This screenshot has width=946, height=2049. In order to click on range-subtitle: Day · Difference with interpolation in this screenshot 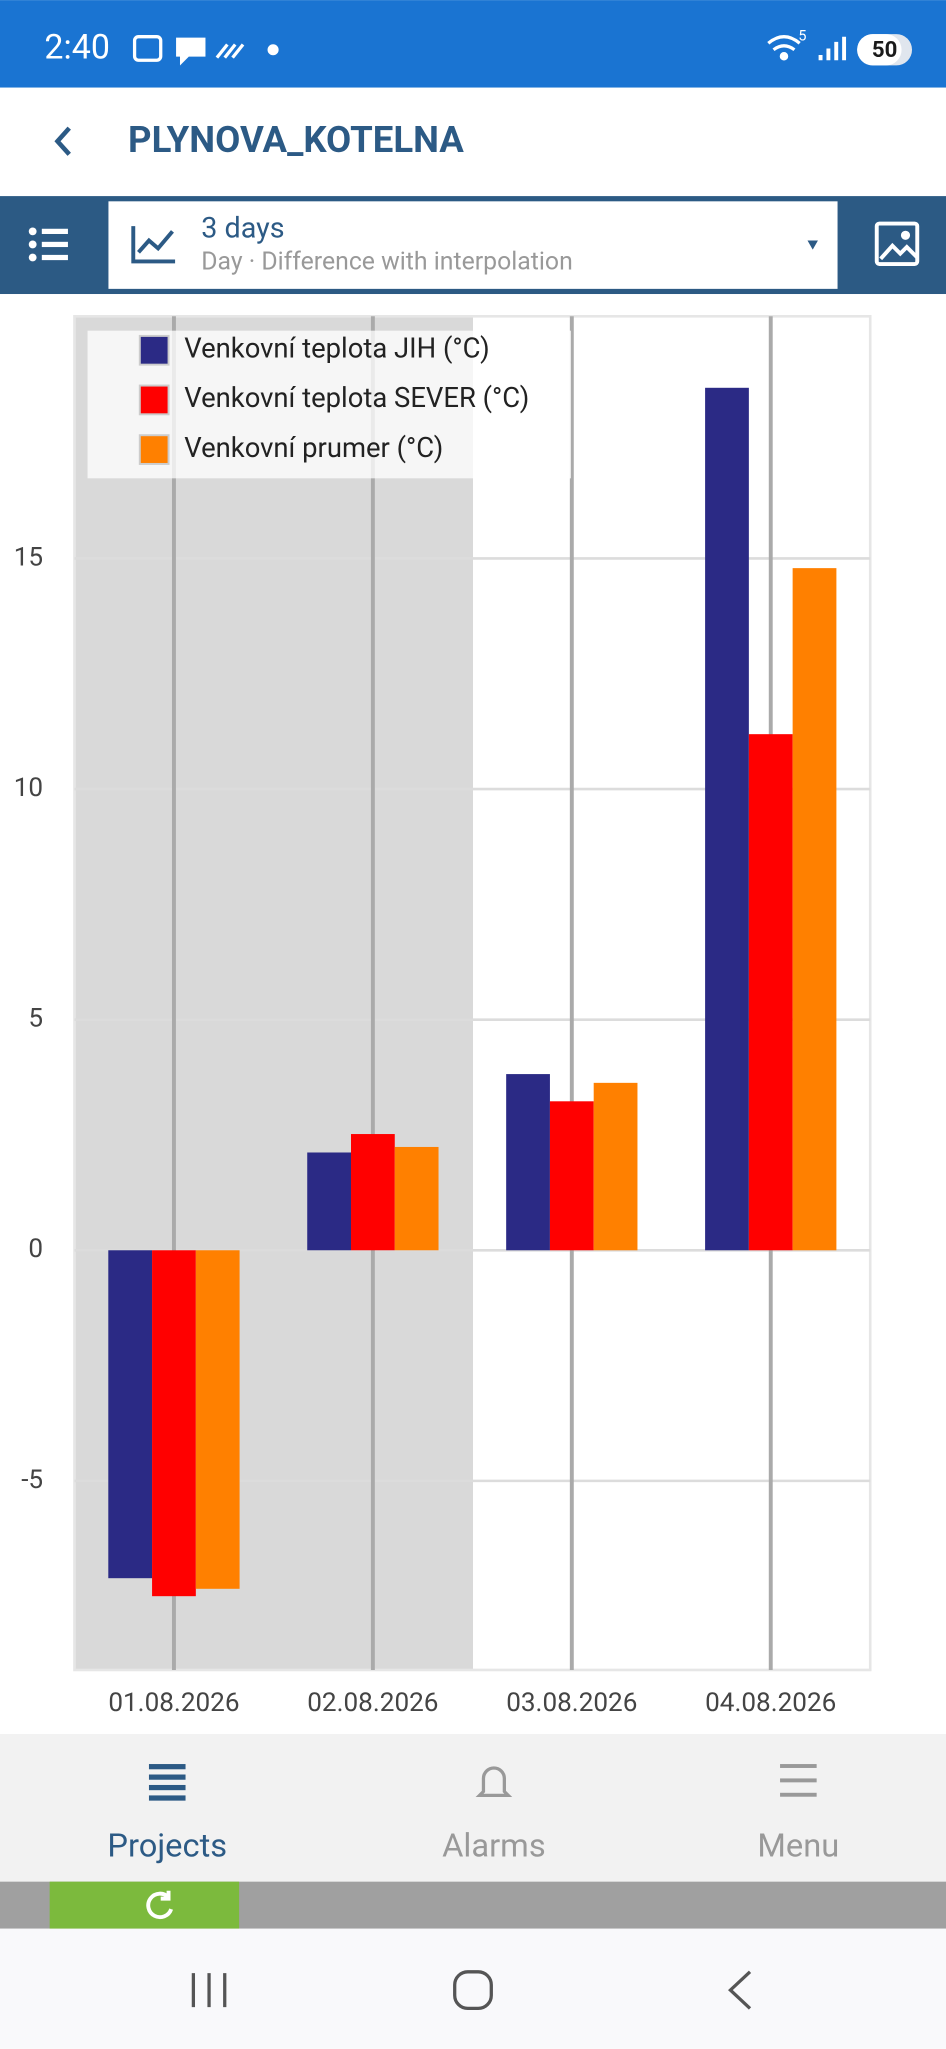, I will do `click(387, 261)`.